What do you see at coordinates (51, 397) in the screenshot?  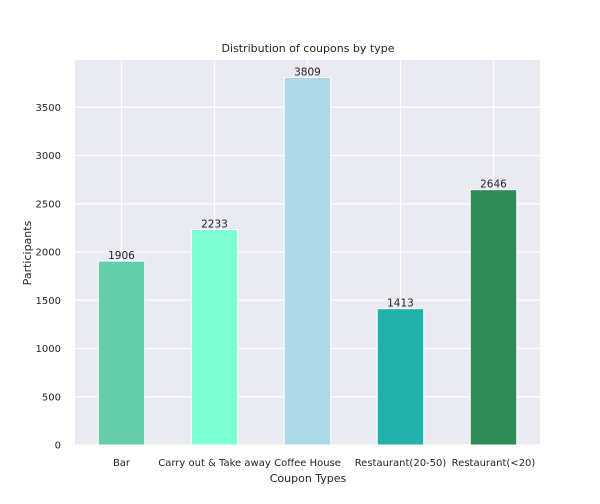 I see `y-tick-label: 500` at bounding box center [51, 397].